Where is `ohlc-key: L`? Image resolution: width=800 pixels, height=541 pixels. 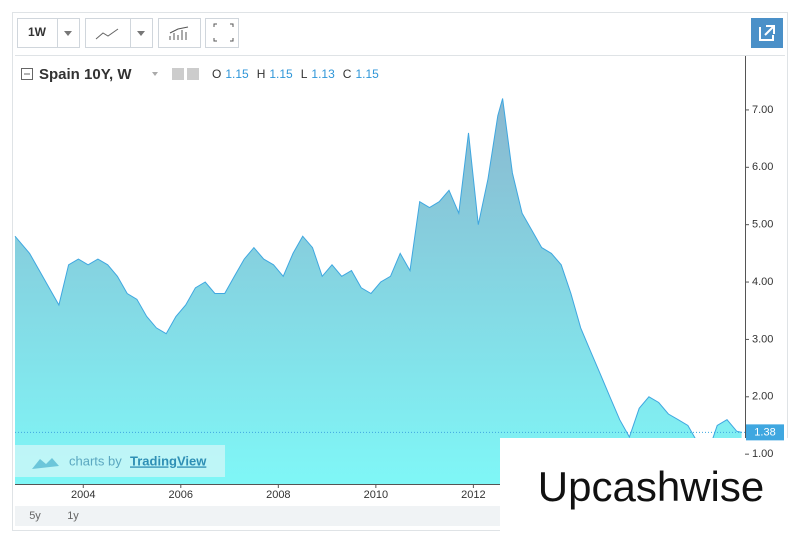
ohlc-key: L is located at coordinates (304, 74).